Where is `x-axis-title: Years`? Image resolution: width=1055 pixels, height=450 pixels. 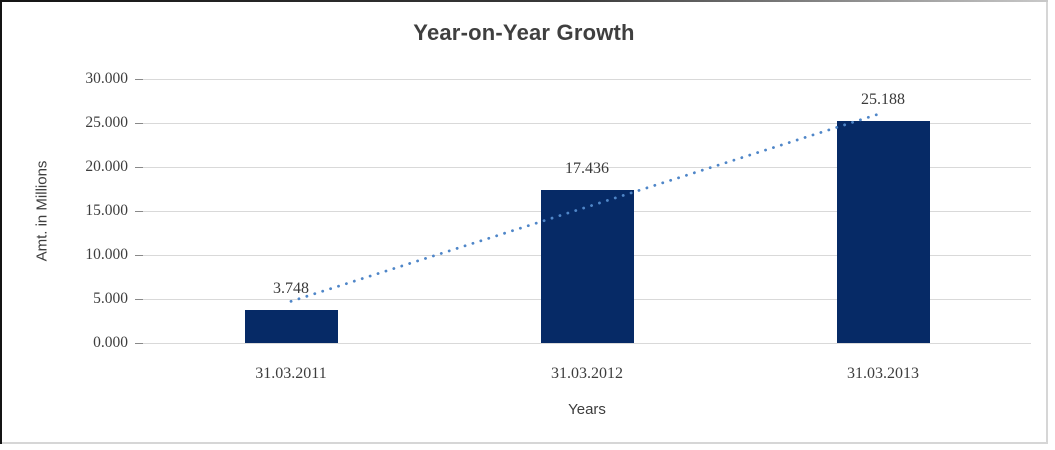
x-axis-title: Years is located at coordinates (587, 409).